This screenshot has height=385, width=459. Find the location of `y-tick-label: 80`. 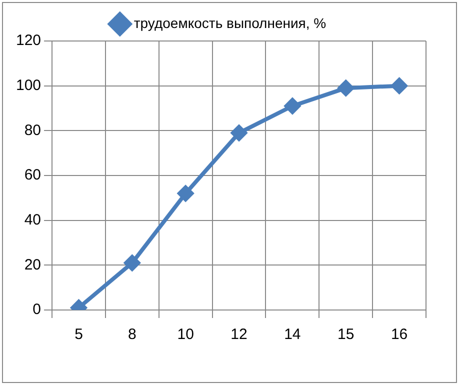

y-tick-label: 80 is located at coordinates (33, 130).